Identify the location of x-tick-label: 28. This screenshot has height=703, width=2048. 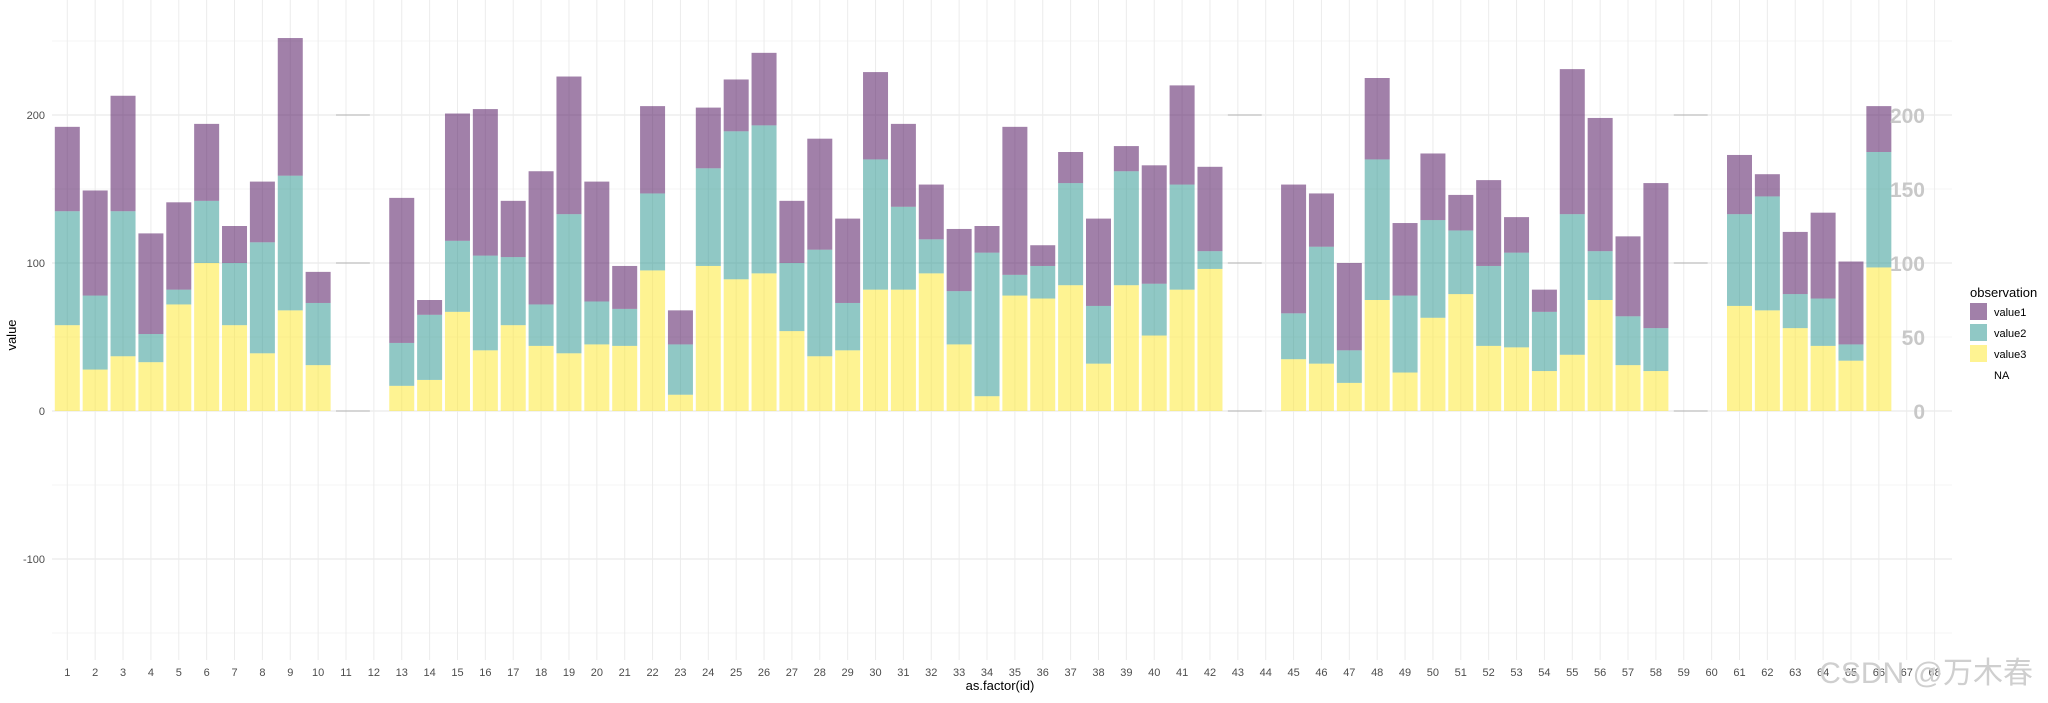
(820, 673).